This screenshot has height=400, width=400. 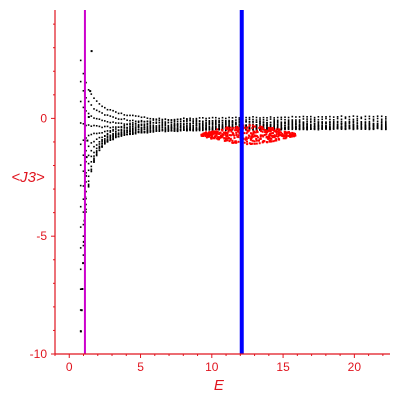 I want to click on x-axis-label: E, so click(x=219, y=385).